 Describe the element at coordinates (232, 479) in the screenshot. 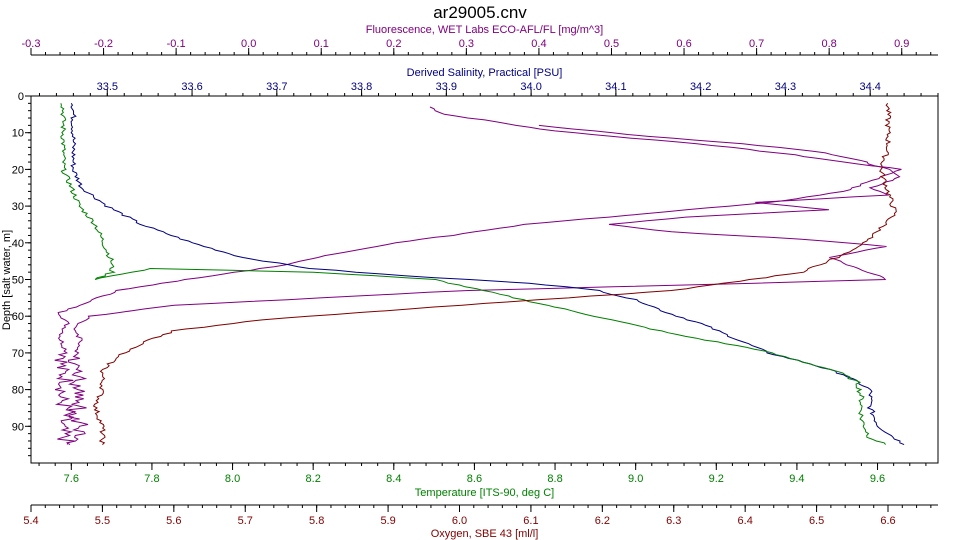

I see `temperature-tick-label: 8.0` at that location.